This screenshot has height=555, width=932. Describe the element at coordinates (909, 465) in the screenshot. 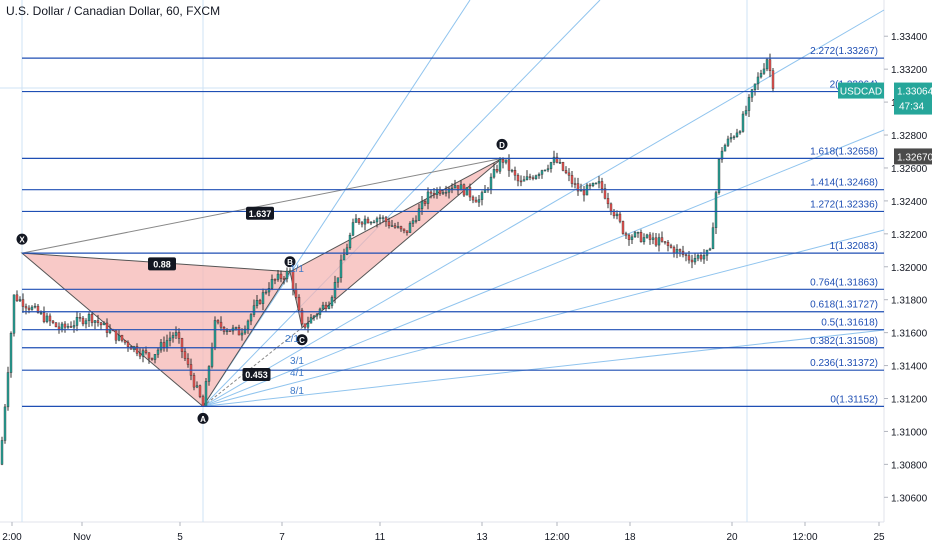

I see `y-tick-label: 1.30800` at that location.